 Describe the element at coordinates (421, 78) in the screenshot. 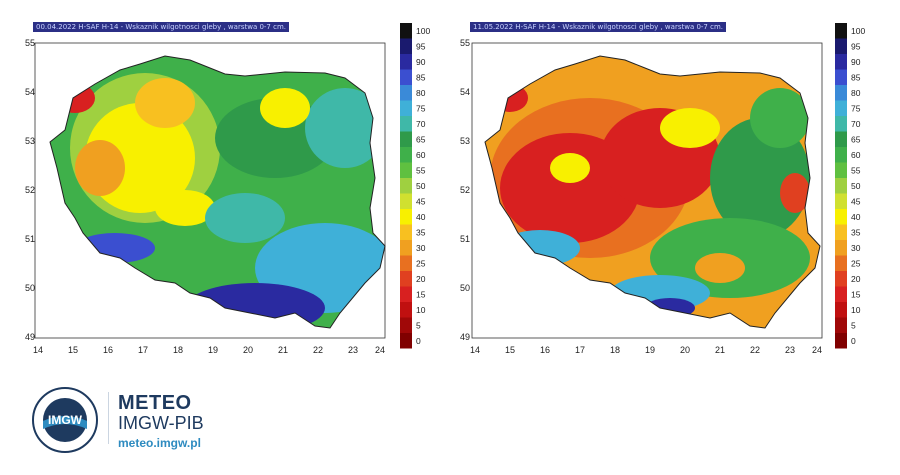

I see `colorbar-label: 85` at that location.